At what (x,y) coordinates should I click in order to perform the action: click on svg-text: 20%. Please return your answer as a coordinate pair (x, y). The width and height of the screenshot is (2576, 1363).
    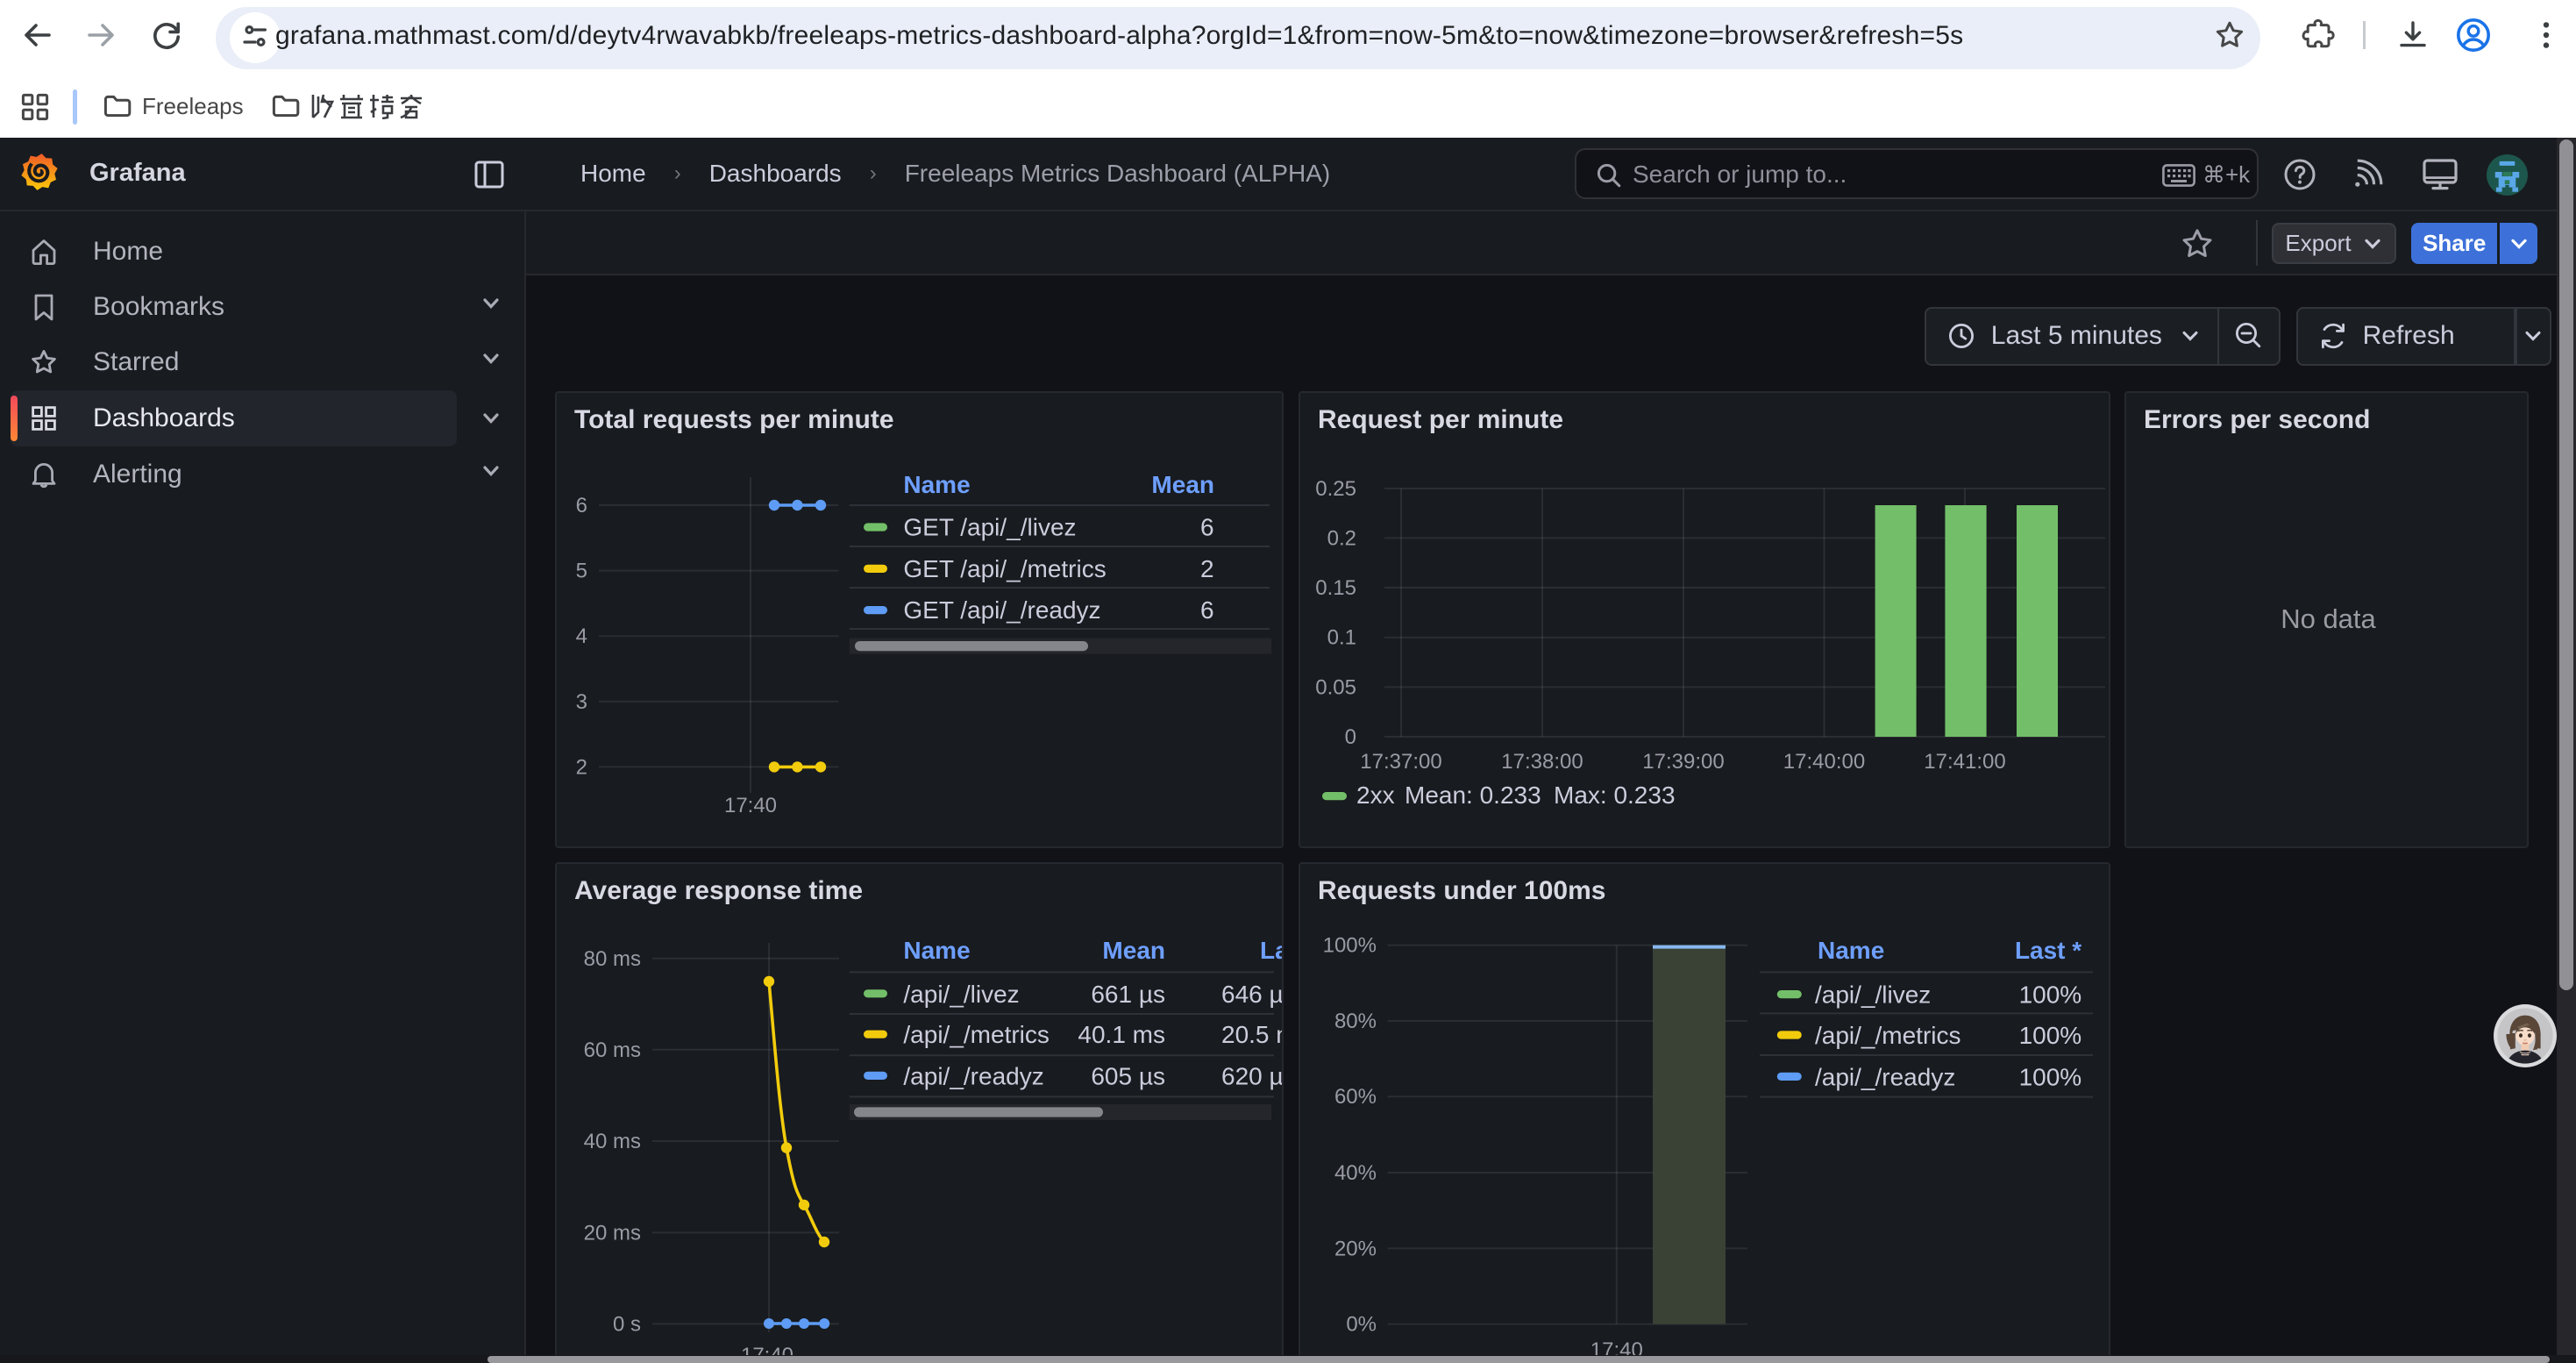
    Looking at the image, I should click on (1355, 1248).